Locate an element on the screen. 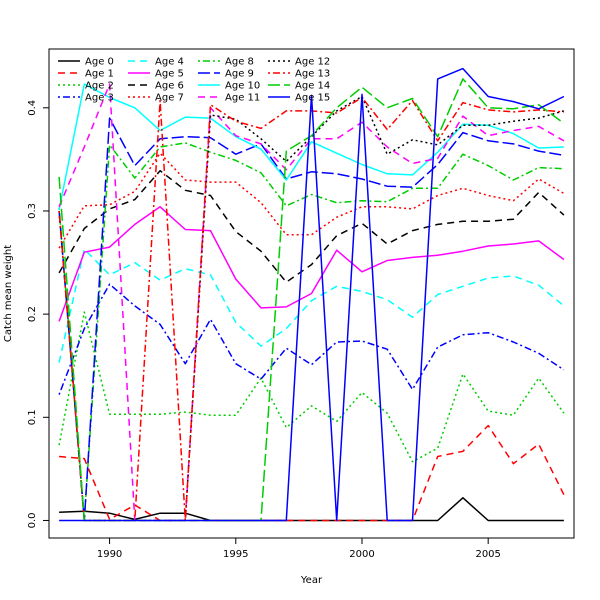  legend-label: Age 7 is located at coordinates (169, 98).